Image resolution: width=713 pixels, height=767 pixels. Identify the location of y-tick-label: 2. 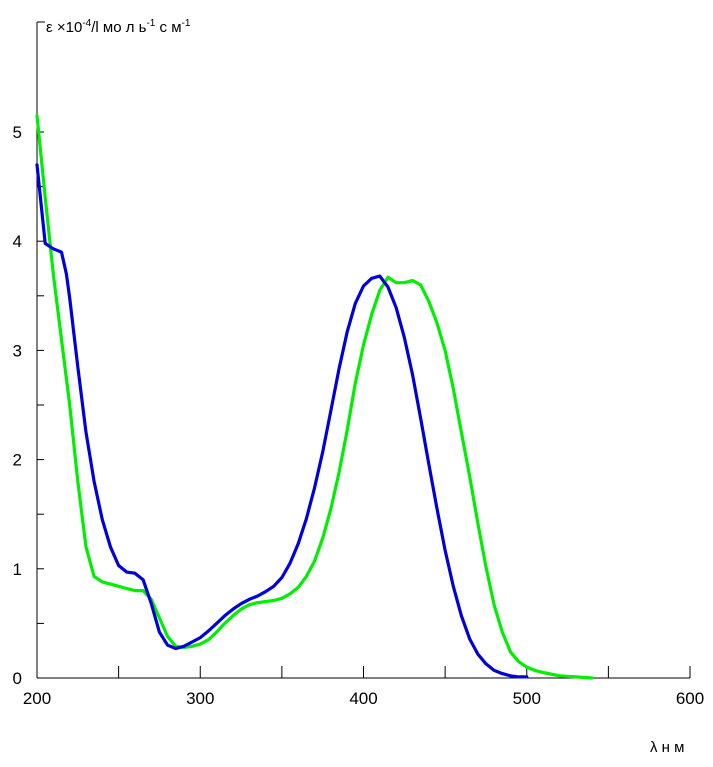
(17, 460).